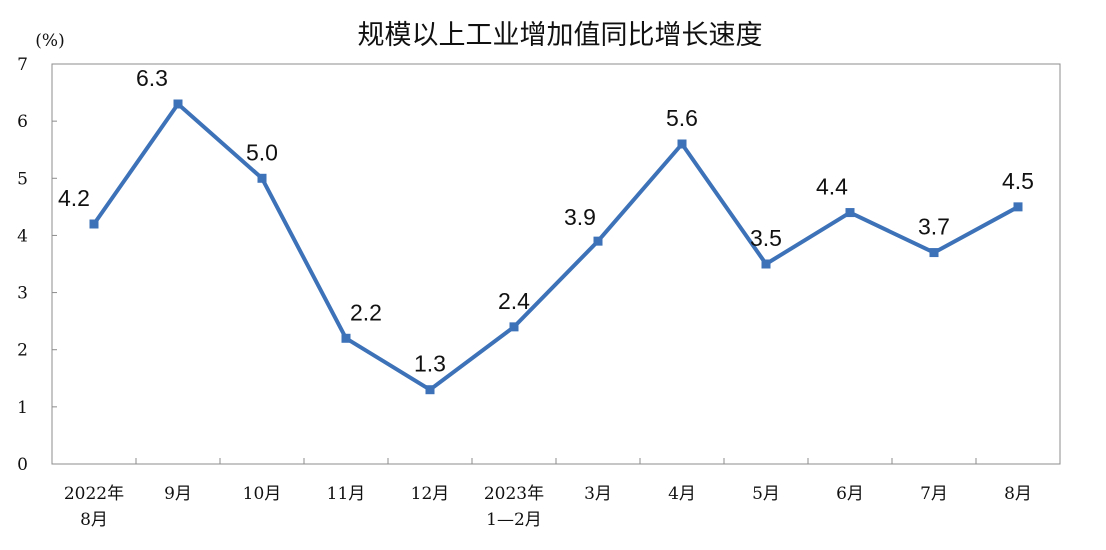 The image size is (1106, 550). I want to click on data-label: 3.7, so click(934, 227).